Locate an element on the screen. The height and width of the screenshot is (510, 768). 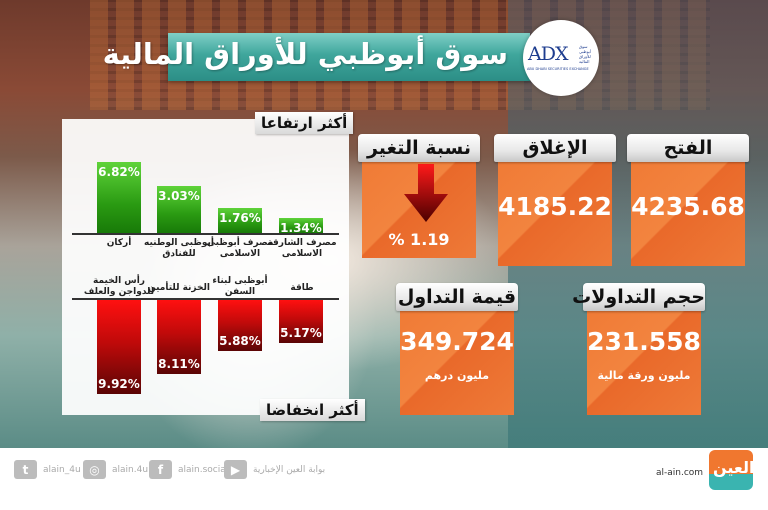
loser-bar: 5.88% is located at coordinates (240, 325).